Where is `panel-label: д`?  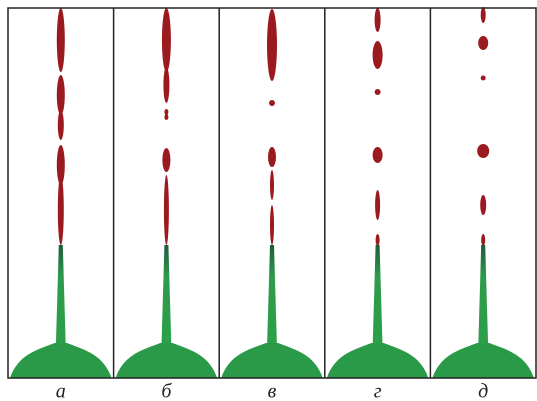 panel-label: д is located at coordinates (483, 391).